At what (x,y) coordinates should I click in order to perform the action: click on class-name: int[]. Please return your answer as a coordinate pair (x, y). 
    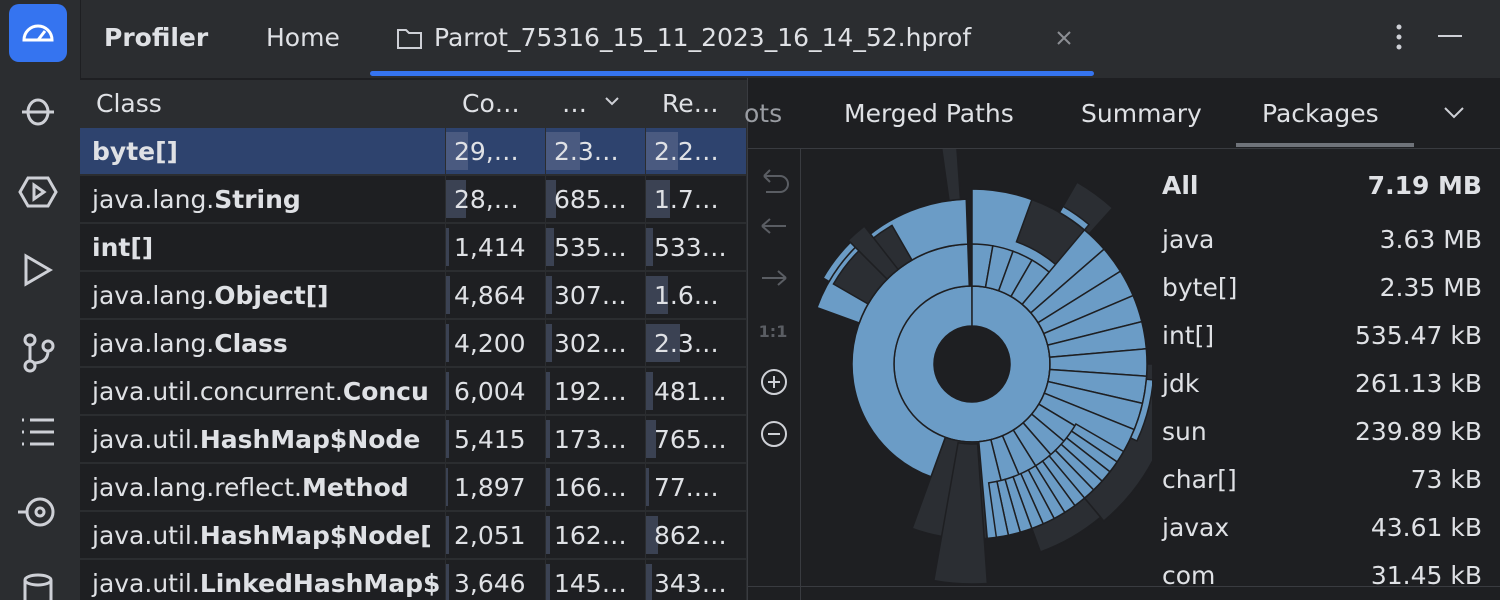
    Looking at the image, I should click on (122, 248).